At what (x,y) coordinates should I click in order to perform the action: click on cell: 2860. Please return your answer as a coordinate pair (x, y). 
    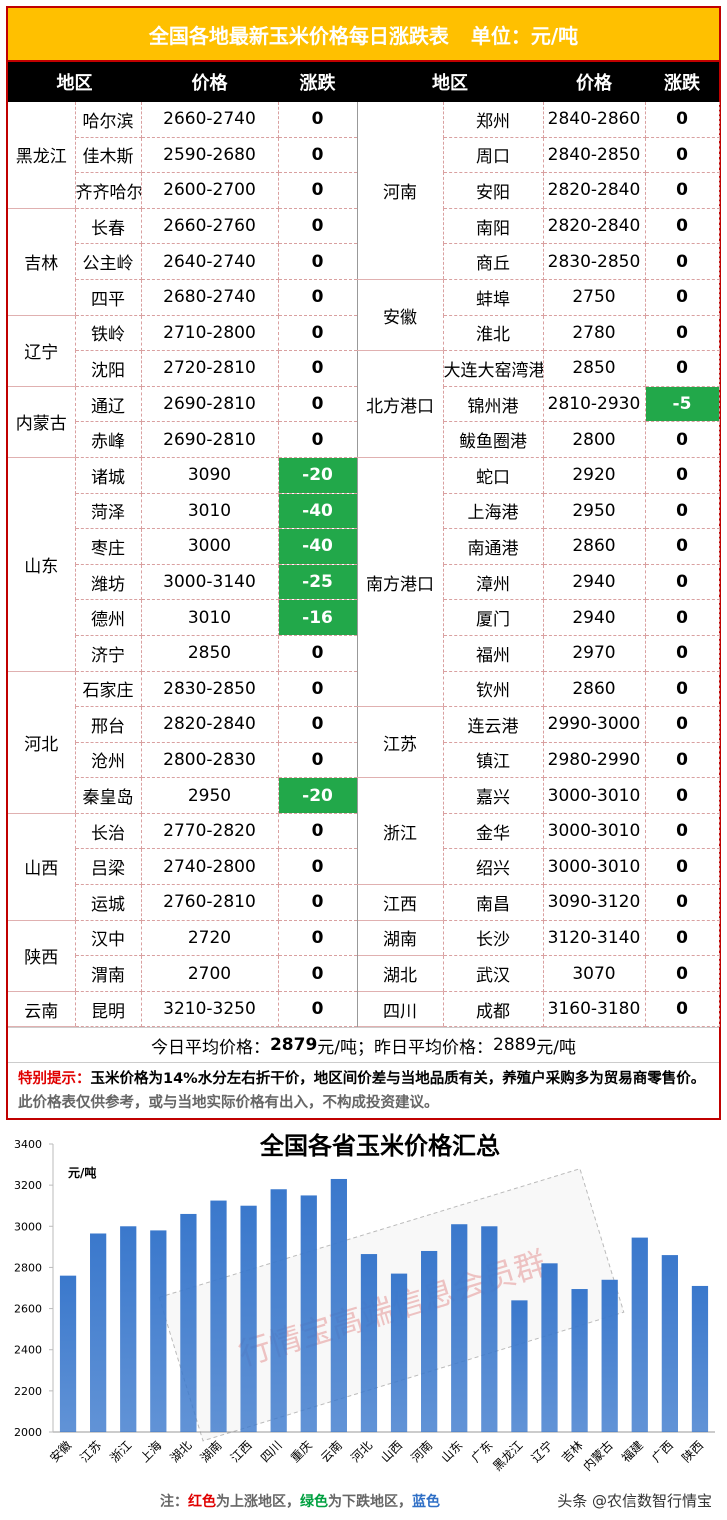
    Looking at the image, I should click on (594, 546).